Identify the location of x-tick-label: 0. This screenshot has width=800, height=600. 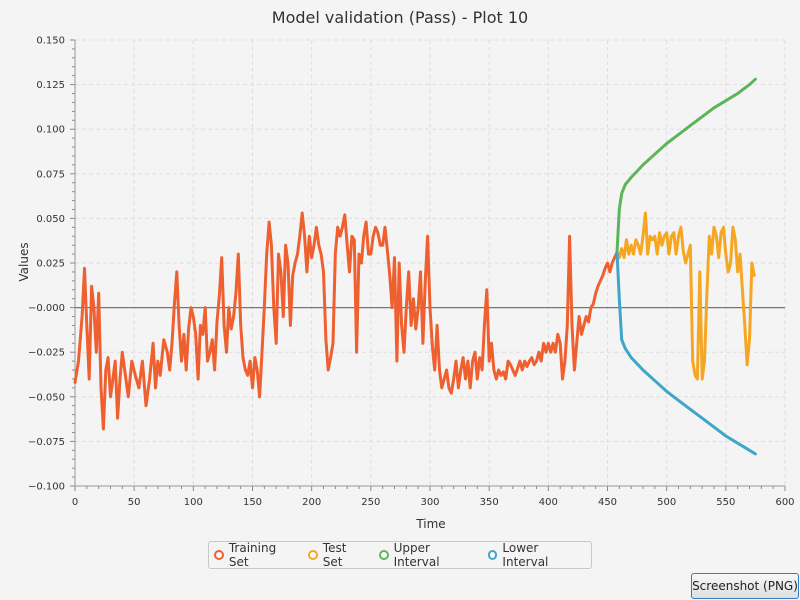
(75, 502).